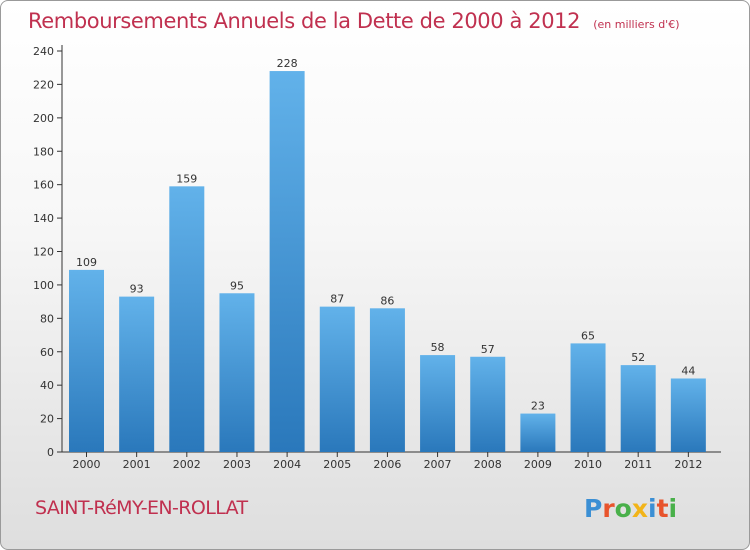 The height and width of the screenshot is (550, 750). What do you see at coordinates (638, 464) in the screenshot?
I see `x-tick-label: 2011` at bounding box center [638, 464].